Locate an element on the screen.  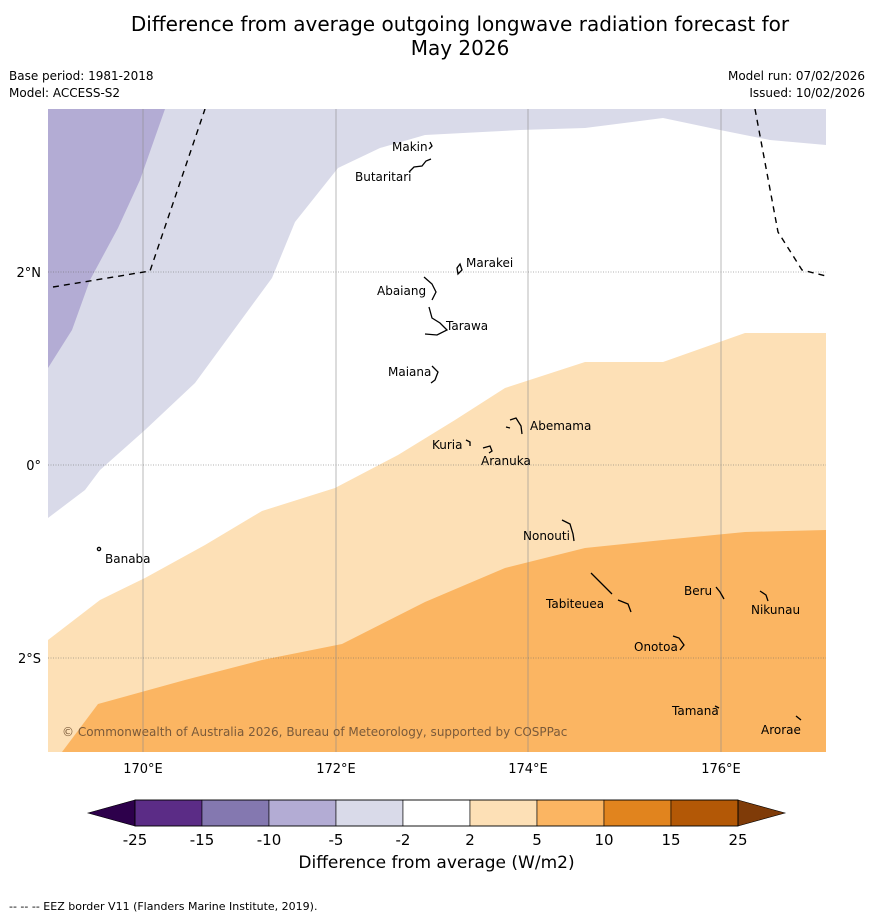
colorbar-tick-label: 15 is located at coordinates (670, 840).